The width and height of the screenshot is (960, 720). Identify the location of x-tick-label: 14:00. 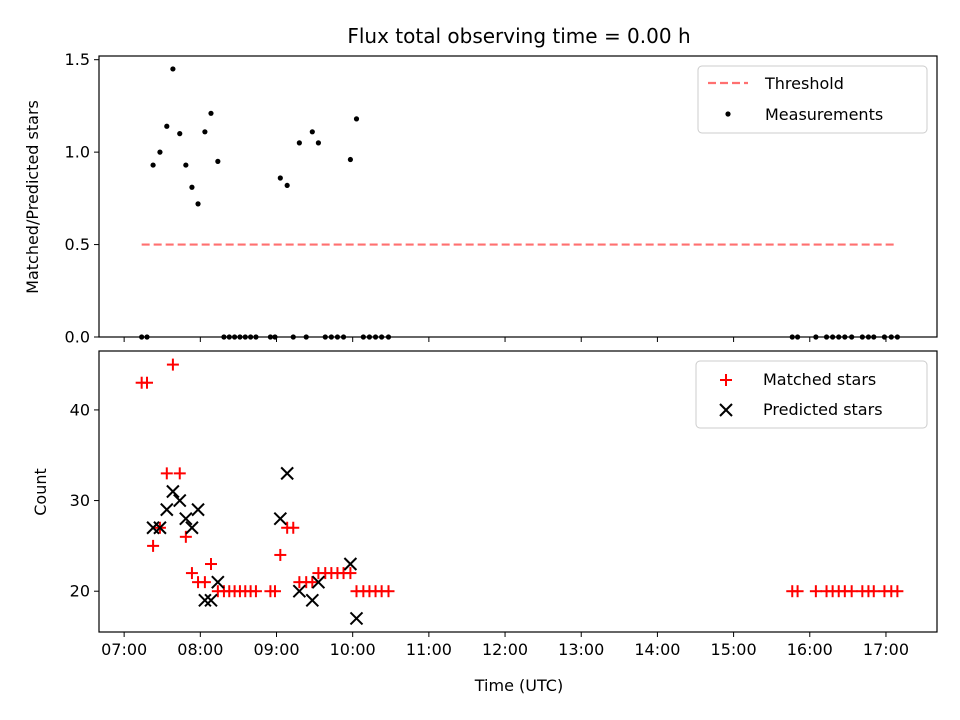
(657, 649).